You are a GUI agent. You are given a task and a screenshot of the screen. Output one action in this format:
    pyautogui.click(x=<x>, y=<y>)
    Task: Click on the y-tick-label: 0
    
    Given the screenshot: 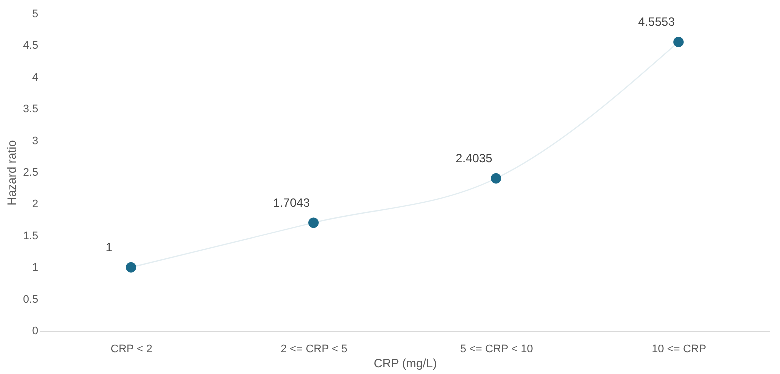 What is the action you would take?
    pyautogui.click(x=35, y=332)
    